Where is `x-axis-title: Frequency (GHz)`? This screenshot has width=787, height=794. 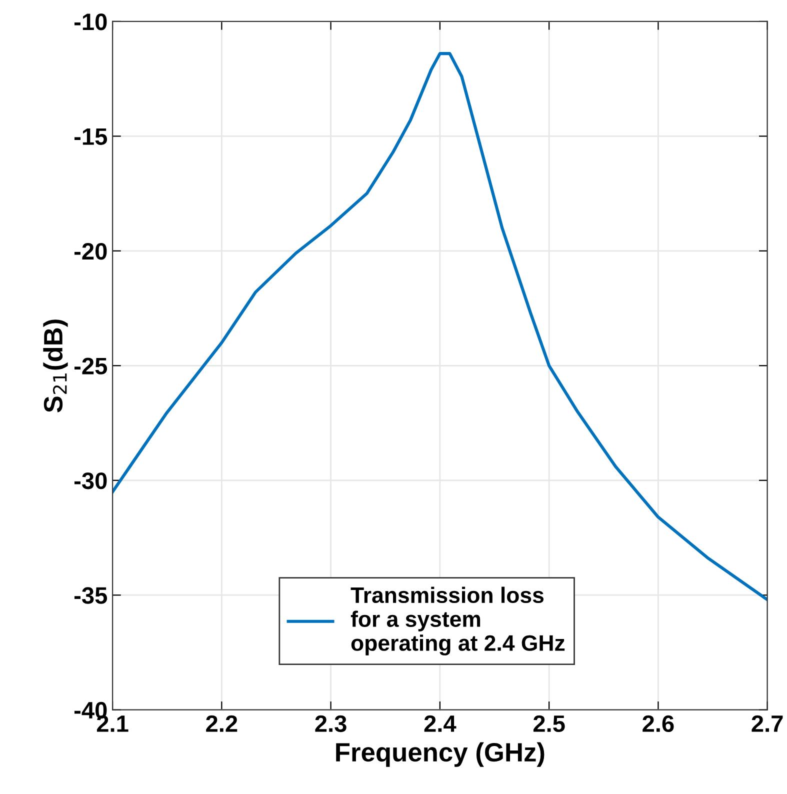
x-axis-title: Frequency (GHz) is located at coordinates (440, 754).